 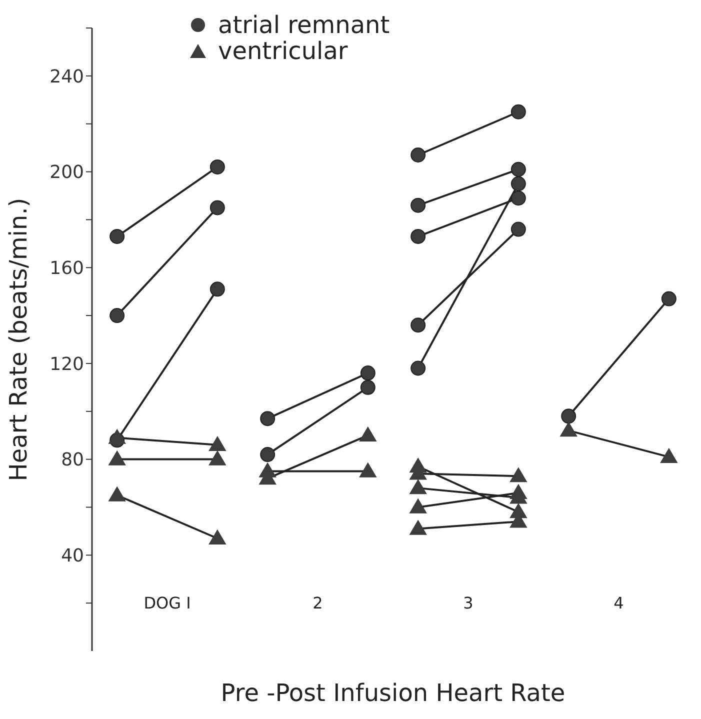 What do you see at coordinates (18, 340) in the screenshot?
I see `y-axis-title: Heart Rate (beats/min.)` at bounding box center [18, 340].